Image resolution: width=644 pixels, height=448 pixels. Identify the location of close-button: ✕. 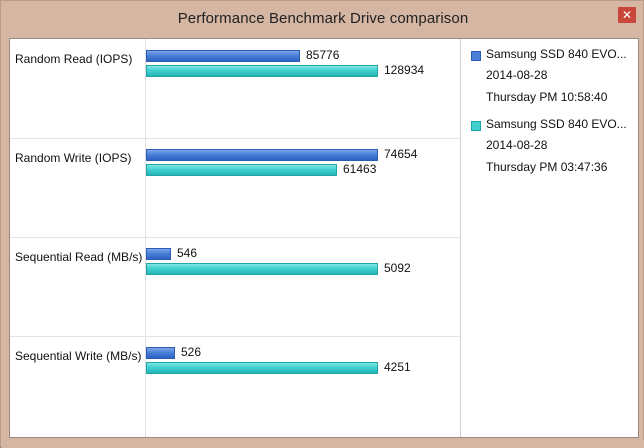
(627, 15).